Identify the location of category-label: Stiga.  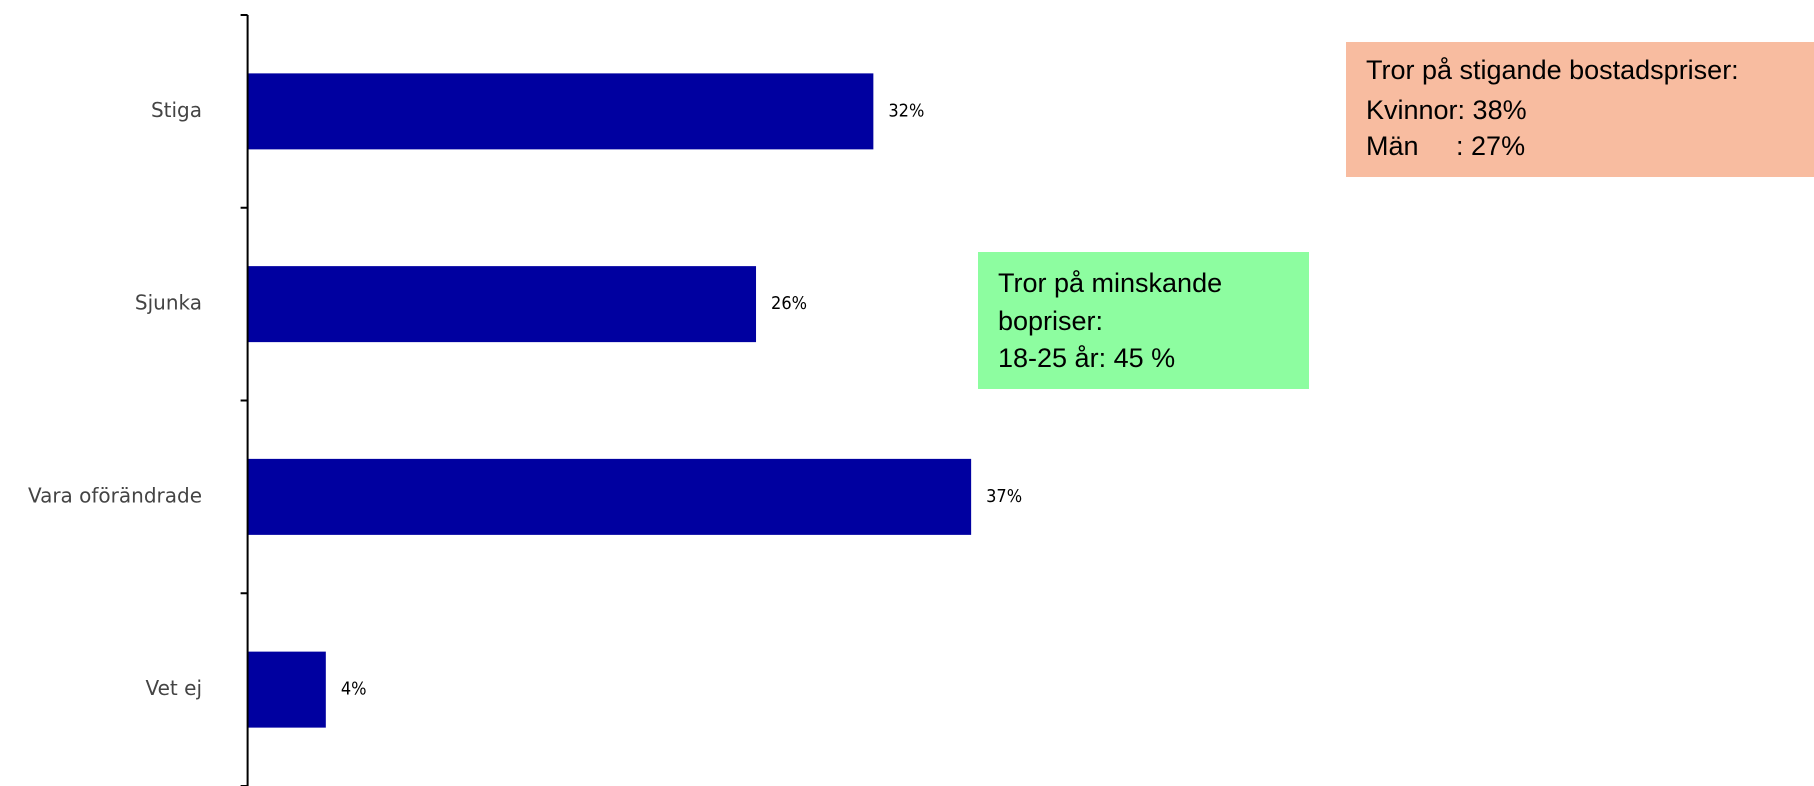
(176, 110).